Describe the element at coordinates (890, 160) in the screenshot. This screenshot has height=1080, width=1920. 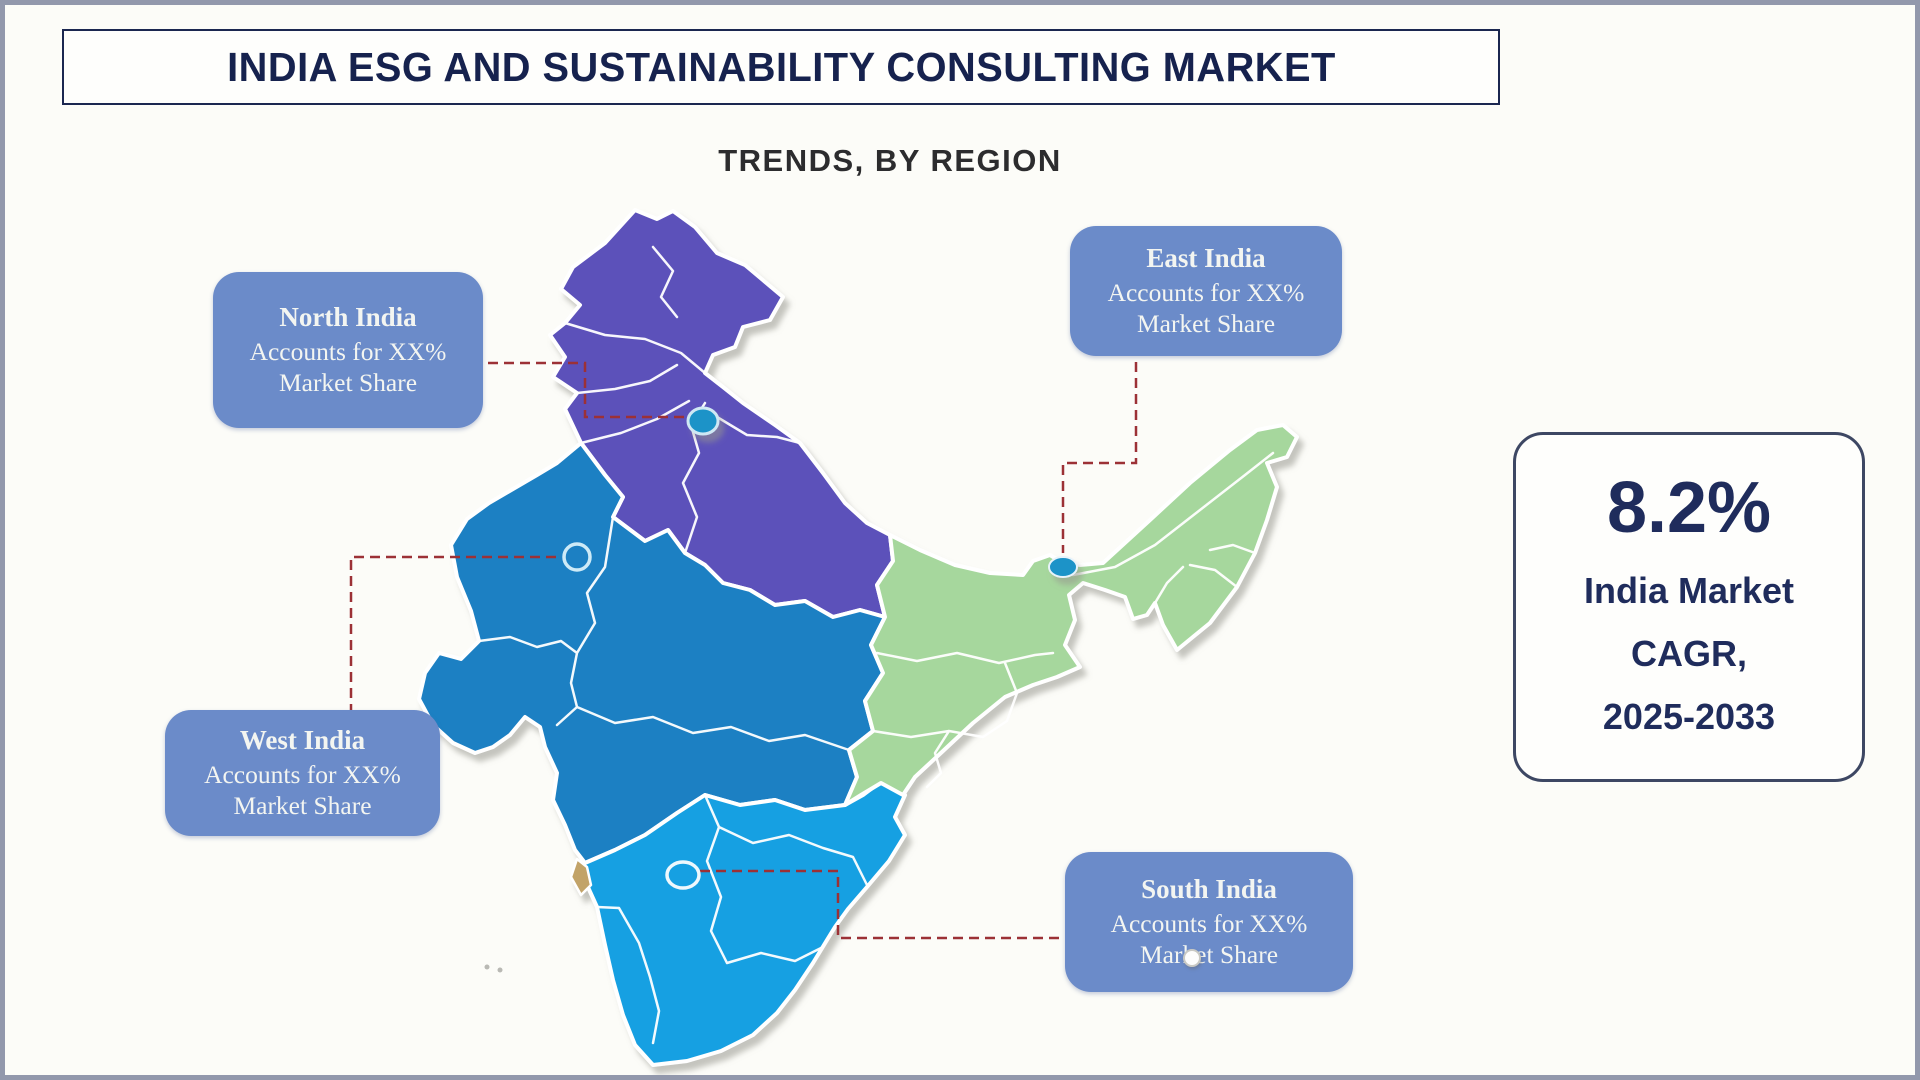
I see `page-subtitle: TRENDS, BY REGION` at that location.